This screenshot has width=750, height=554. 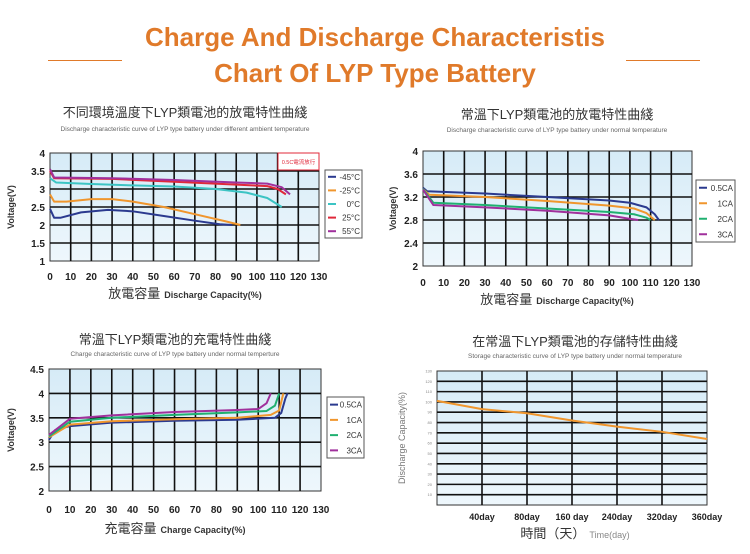 I want to click on y-tick-label: 80, so click(x=430, y=422).